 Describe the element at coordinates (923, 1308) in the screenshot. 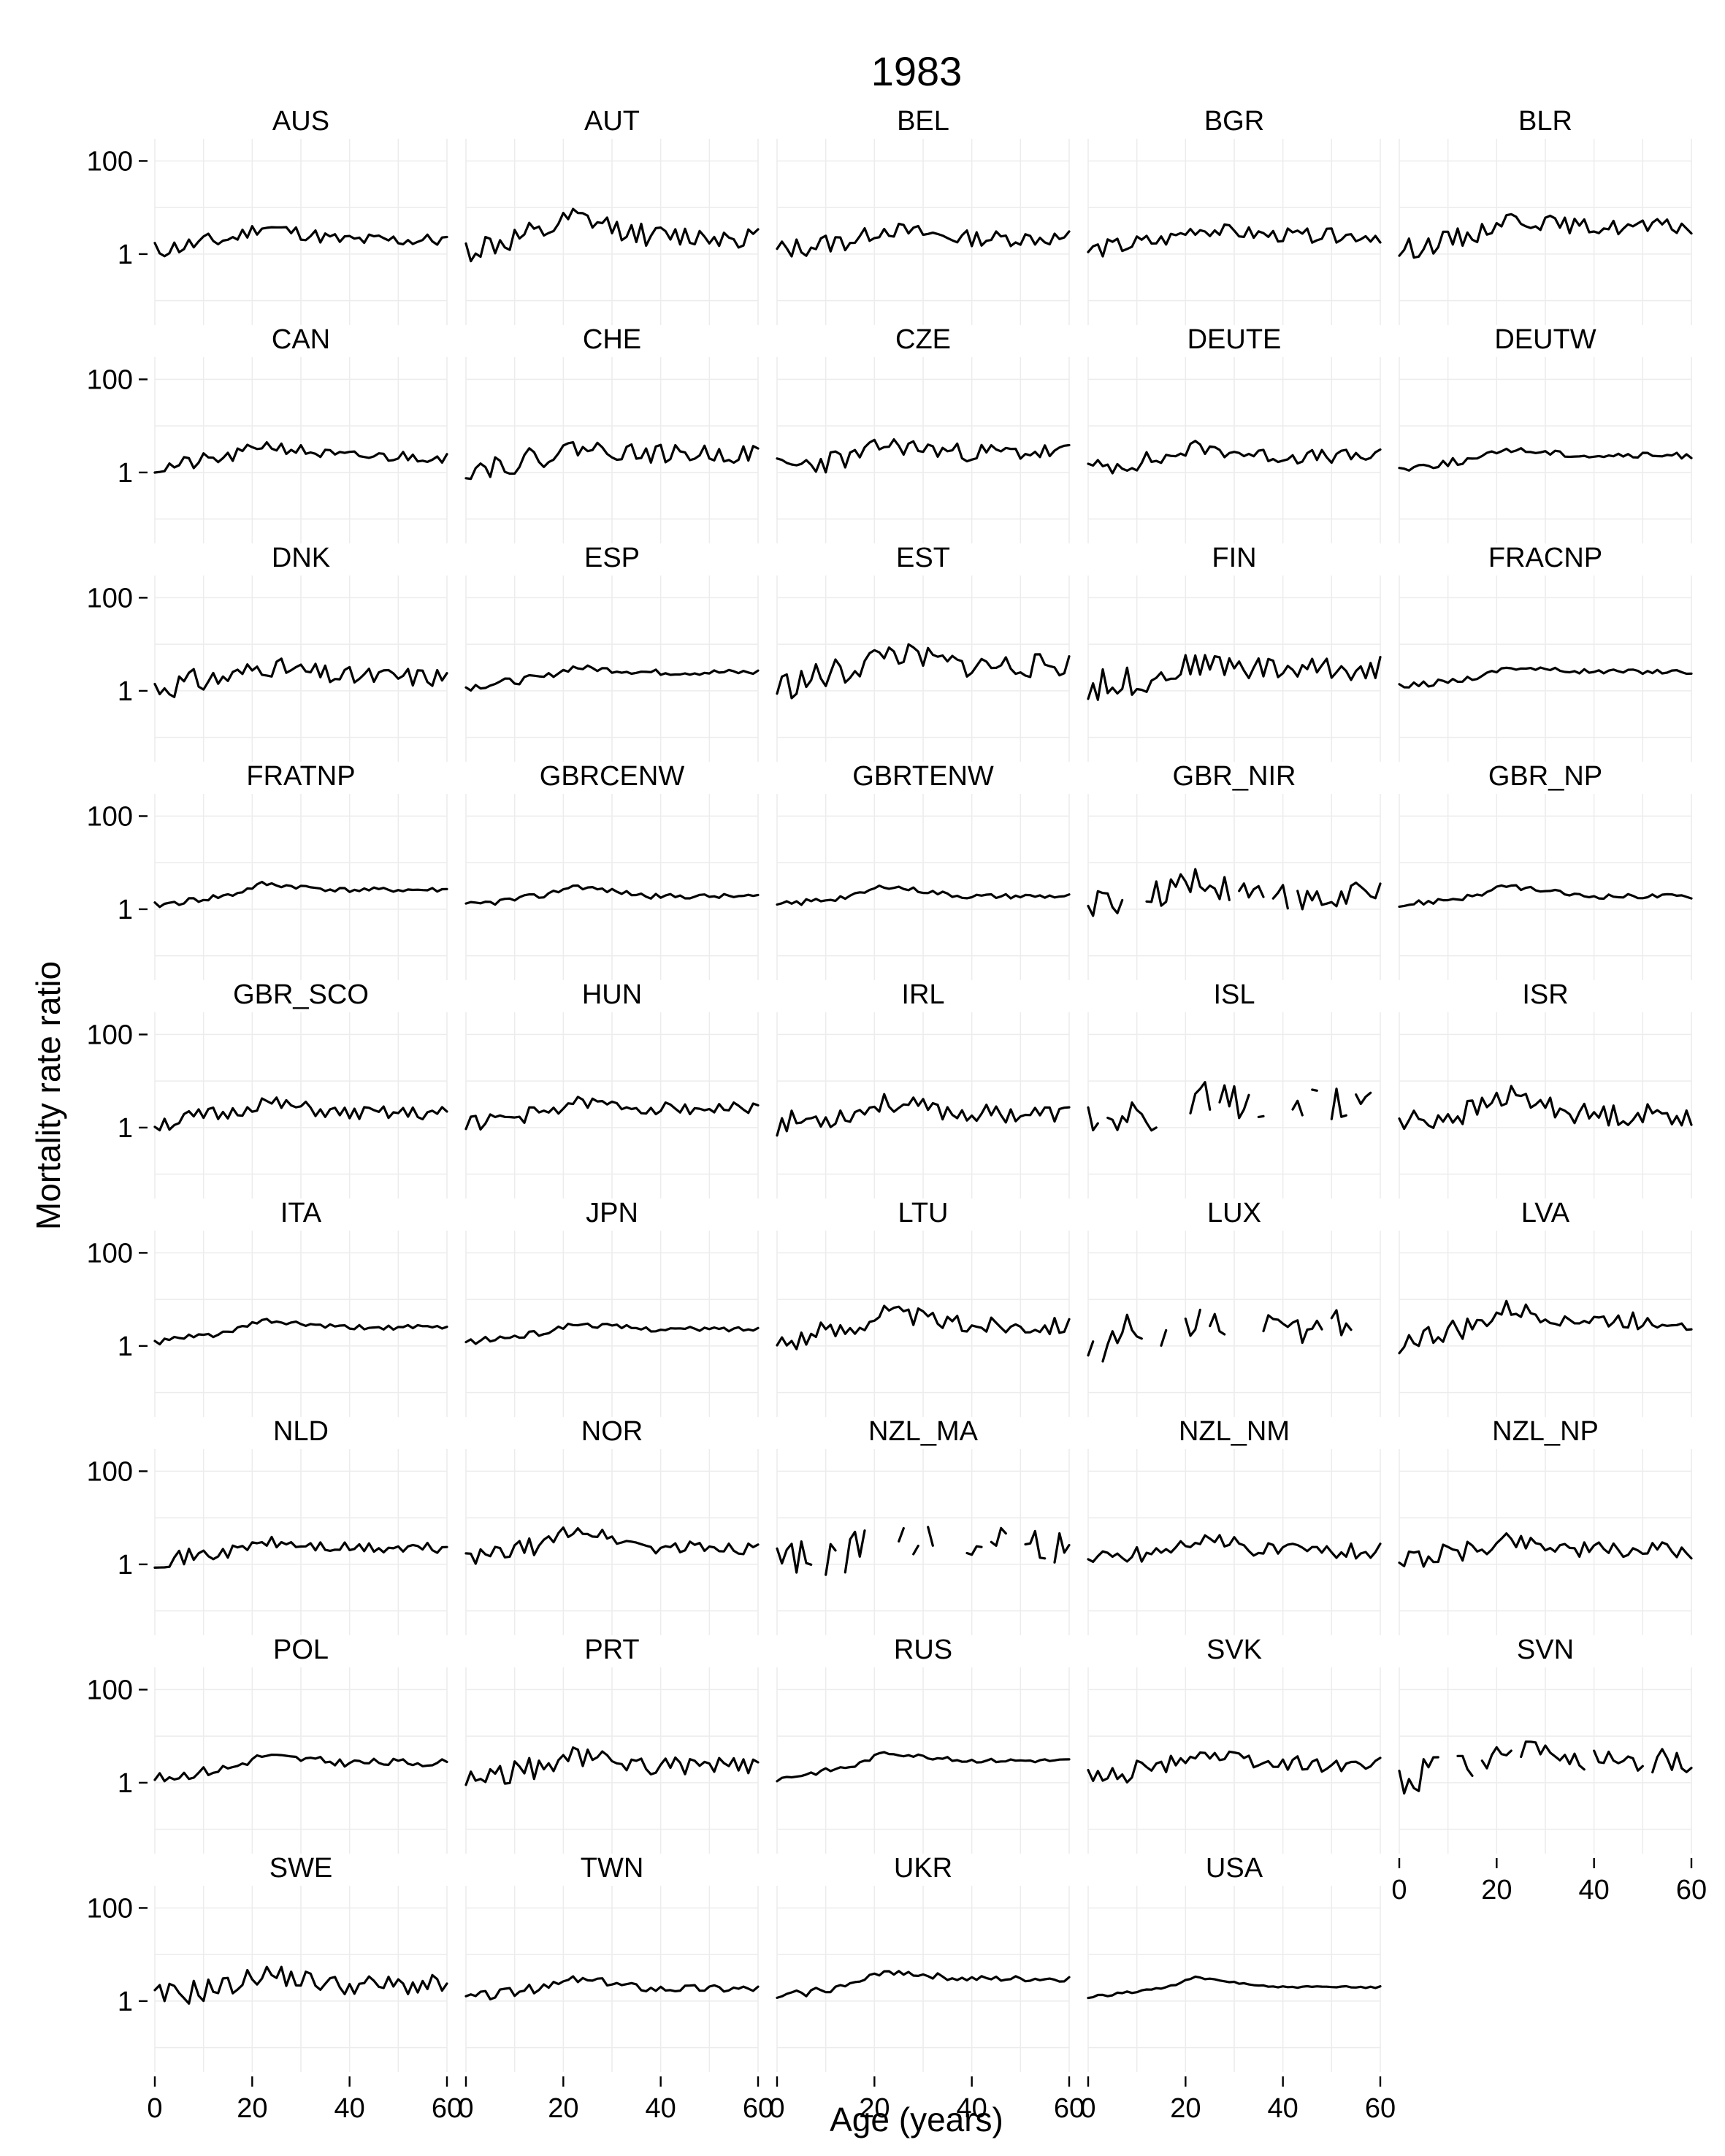

I see `panel-ltu: LTU` at that location.